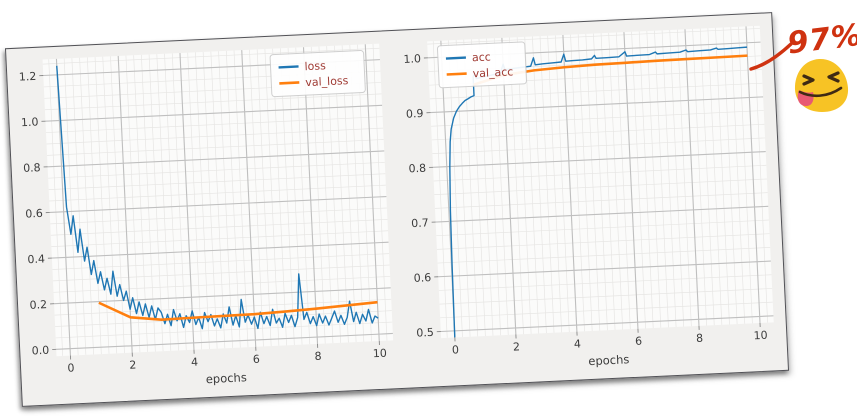  Describe the element at coordinates (425, 333) in the screenshot. I see `svg-text: 0.5` at that location.